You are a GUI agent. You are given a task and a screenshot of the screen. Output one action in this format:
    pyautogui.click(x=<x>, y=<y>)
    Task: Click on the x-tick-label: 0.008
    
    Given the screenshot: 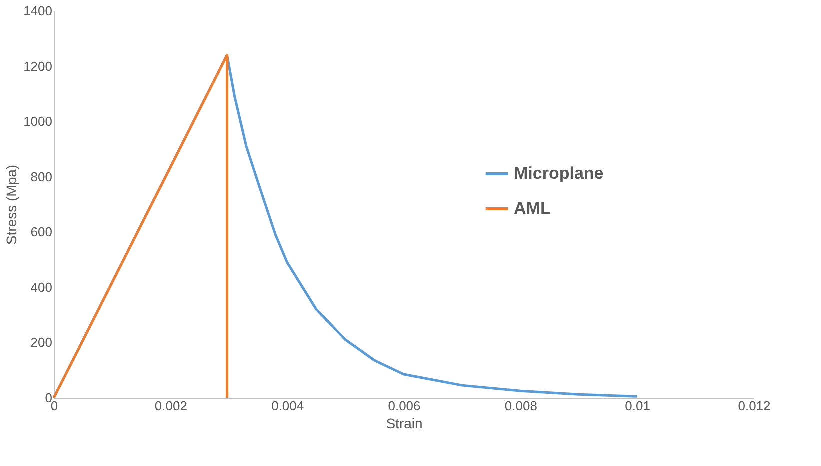 What is the action you would take?
    pyautogui.click(x=521, y=406)
    